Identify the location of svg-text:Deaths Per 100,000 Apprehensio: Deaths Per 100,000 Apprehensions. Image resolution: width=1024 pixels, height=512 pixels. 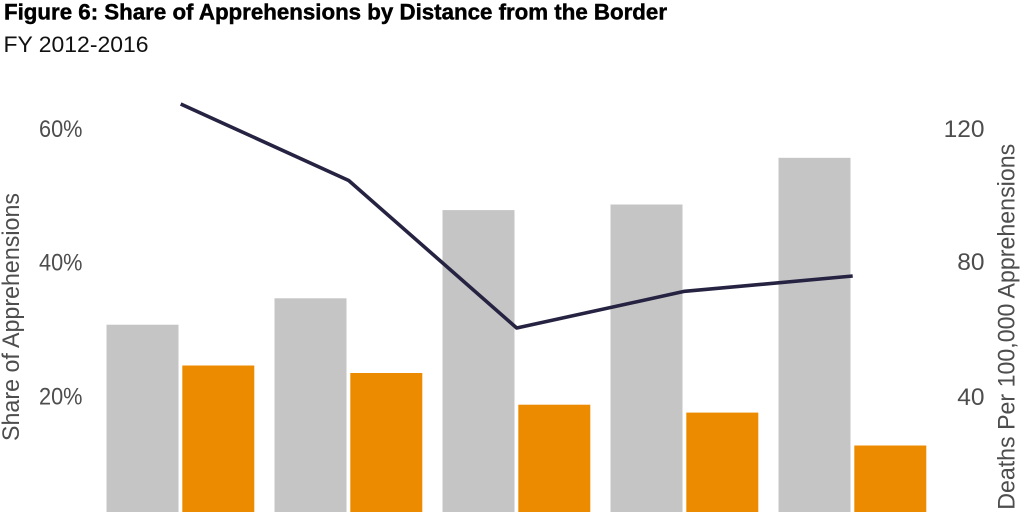
(1006, 327).